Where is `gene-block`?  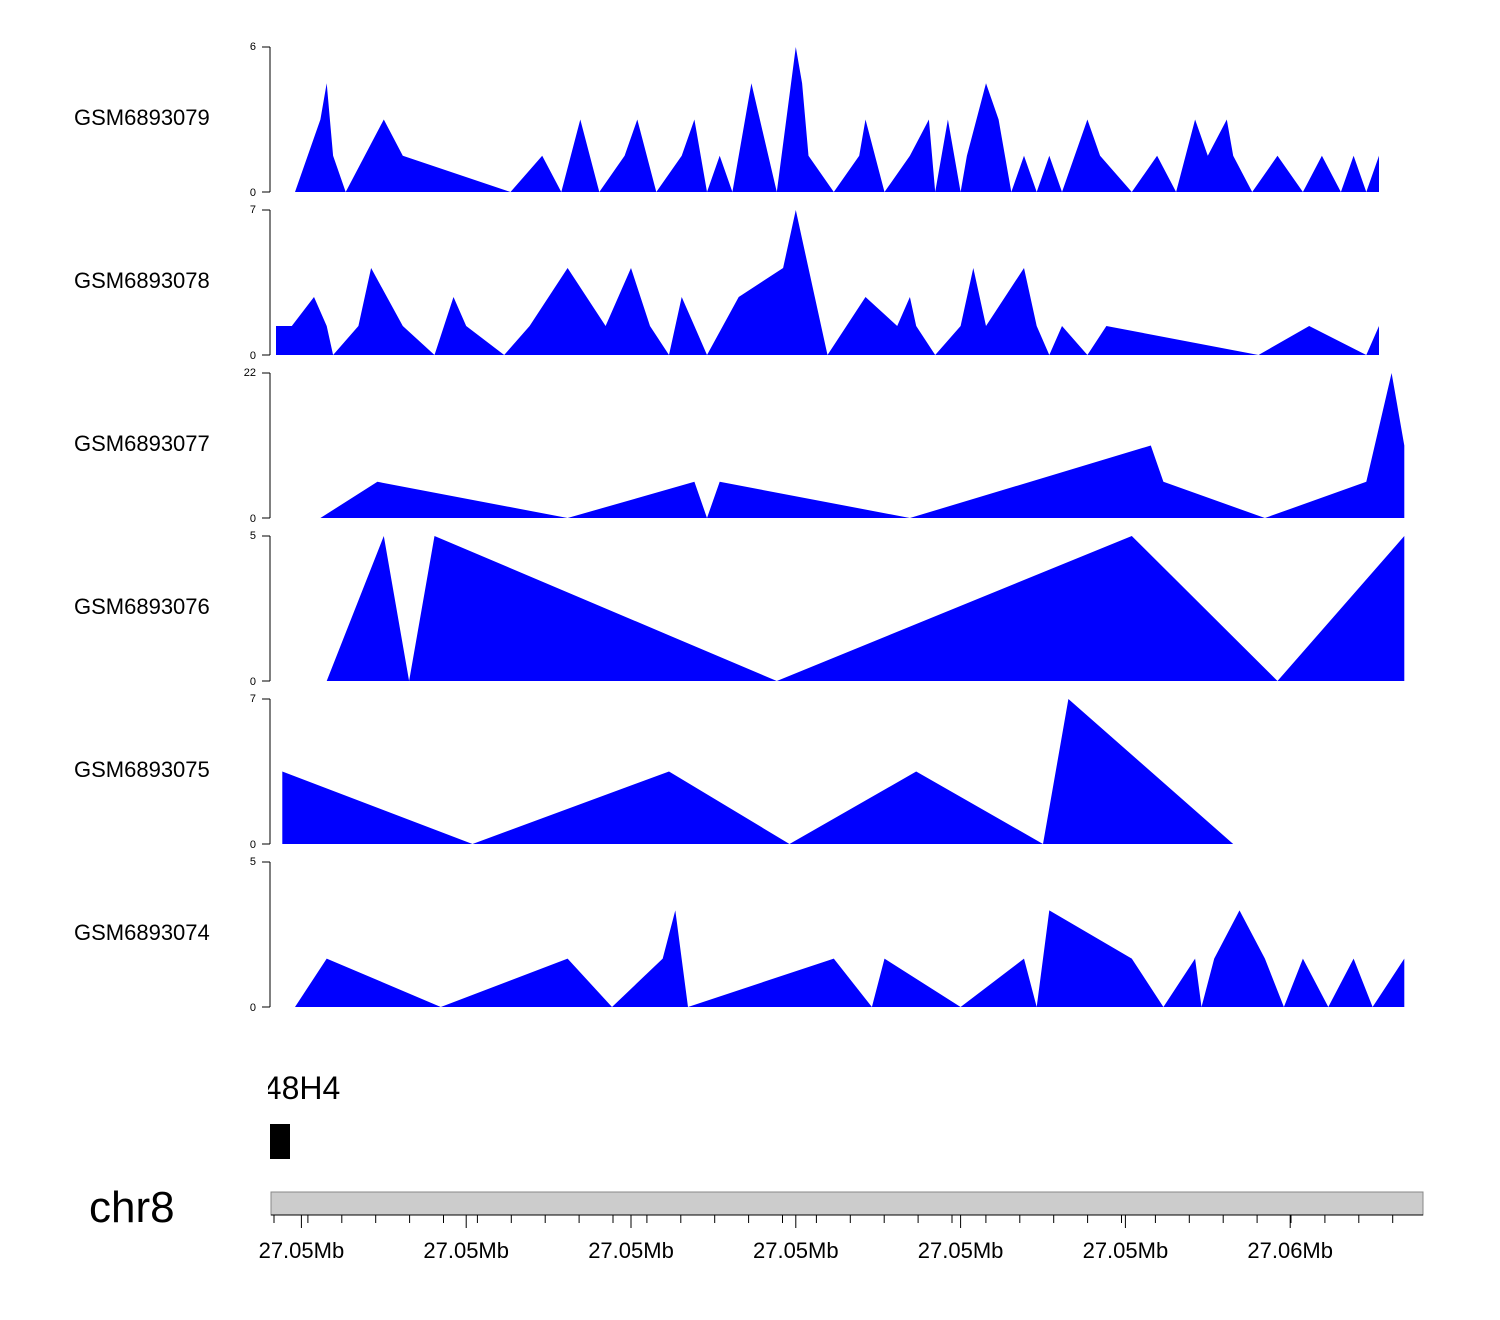 gene-block is located at coordinates (280, 1141).